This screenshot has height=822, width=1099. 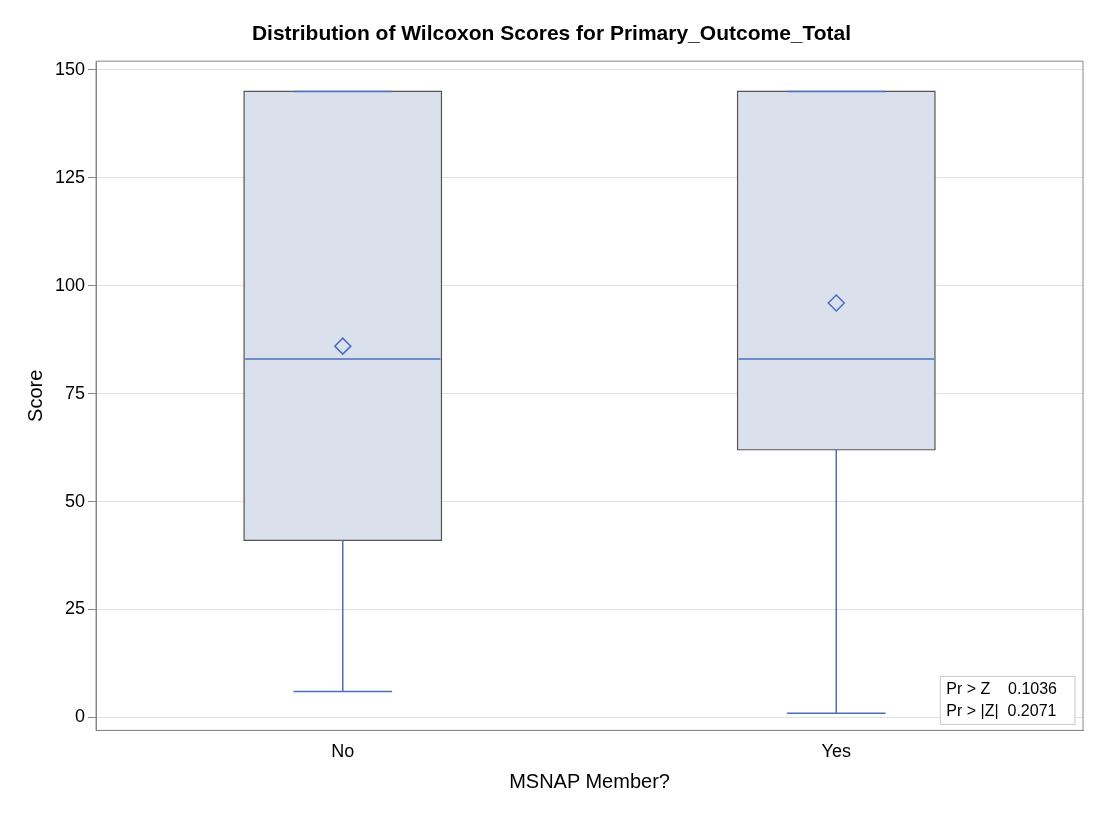 I want to click on y-tick-label: 50, so click(x=75, y=500).